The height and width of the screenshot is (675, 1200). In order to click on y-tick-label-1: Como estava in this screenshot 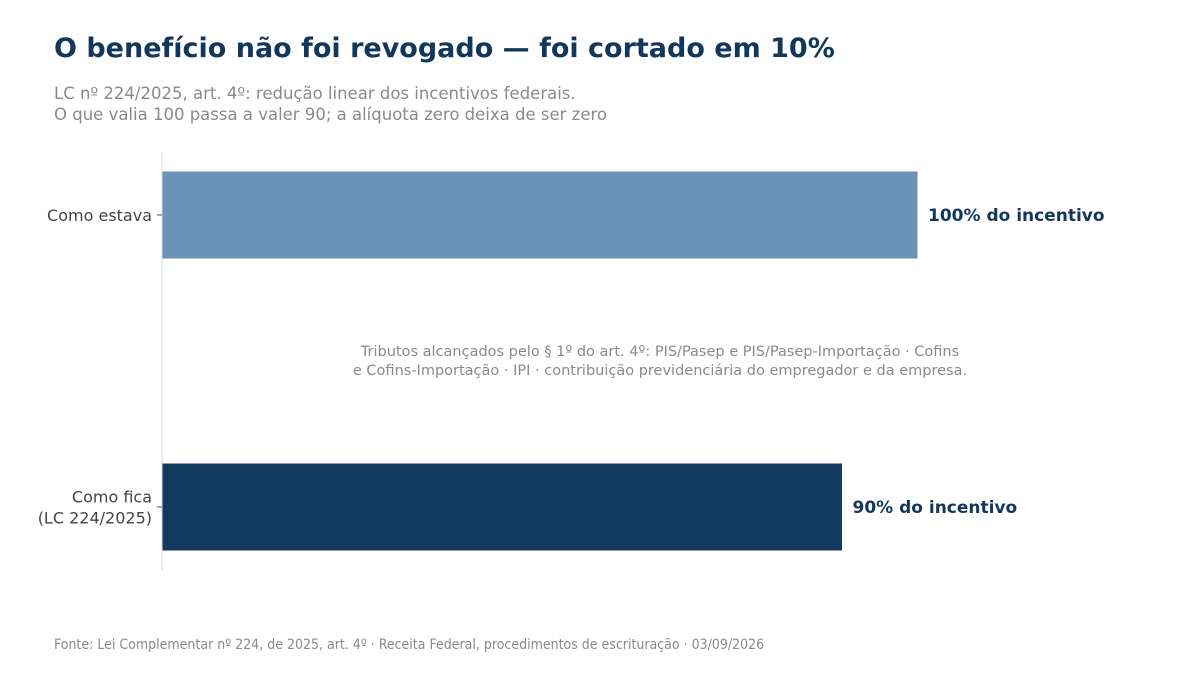, I will do `click(99, 215)`.